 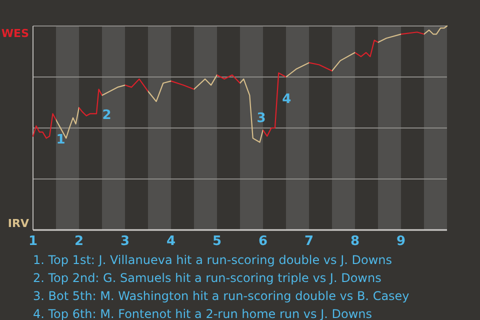 I want to click on x-tick-label: 6, so click(x=263, y=241).